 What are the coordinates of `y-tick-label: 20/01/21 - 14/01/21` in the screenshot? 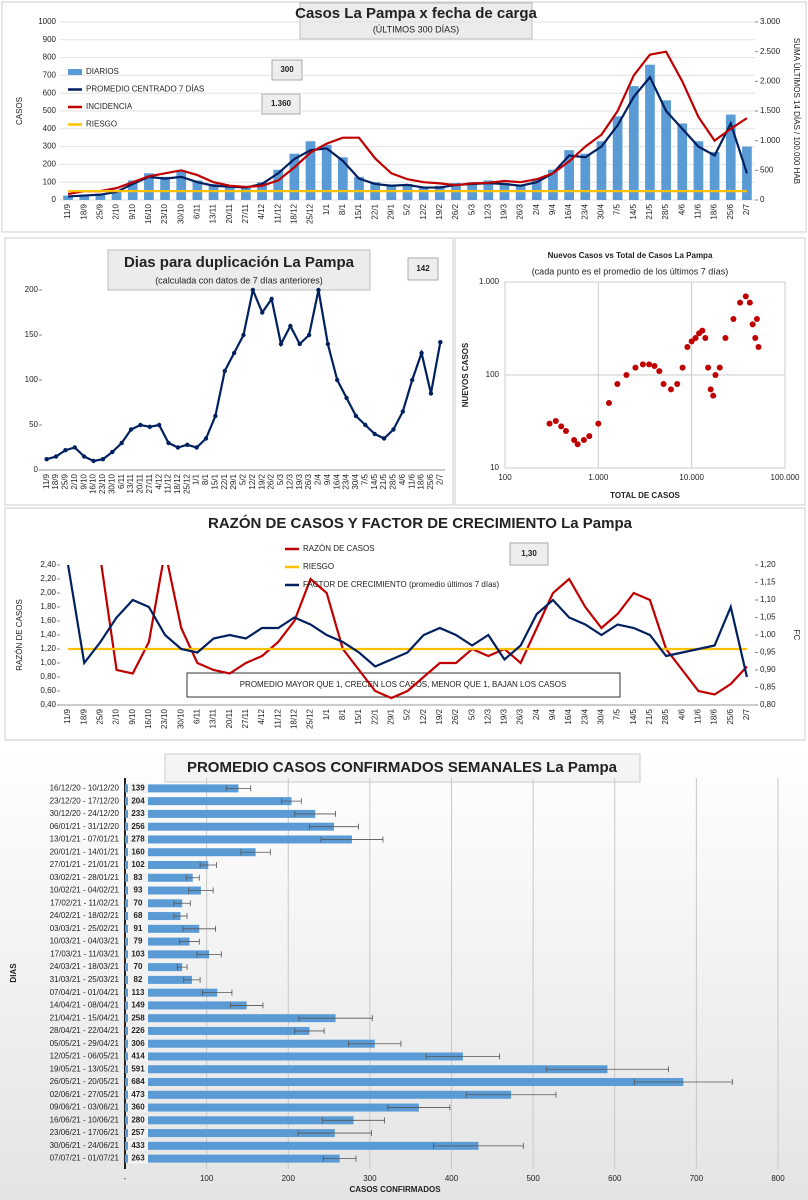 It's located at (85, 851).